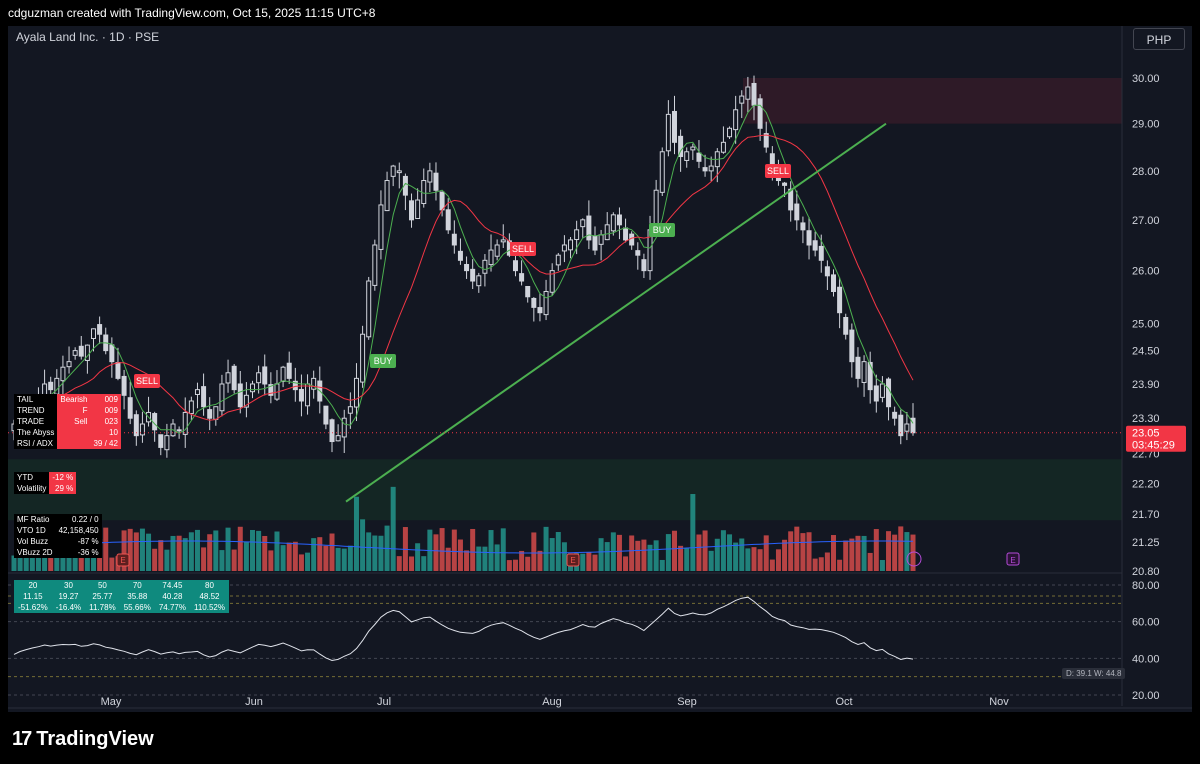 The width and height of the screenshot is (1200, 764). I want to click on rsi-table-cell: 11.78%, so click(102, 607).